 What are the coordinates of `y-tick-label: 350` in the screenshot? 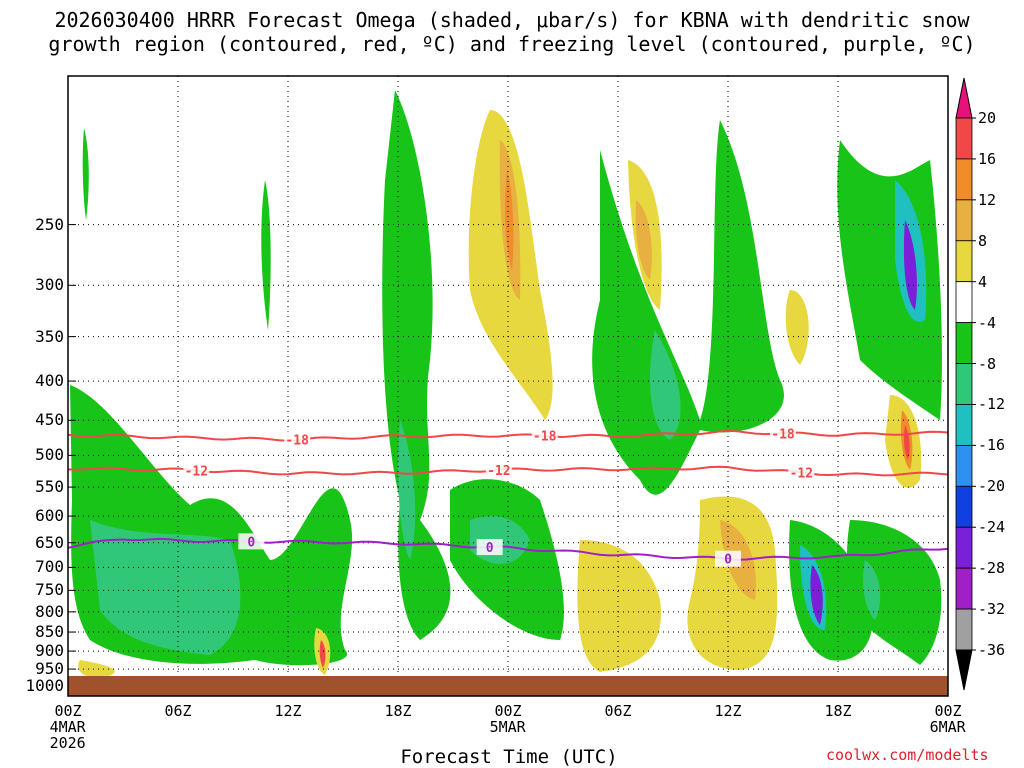 It's located at (49, 336).